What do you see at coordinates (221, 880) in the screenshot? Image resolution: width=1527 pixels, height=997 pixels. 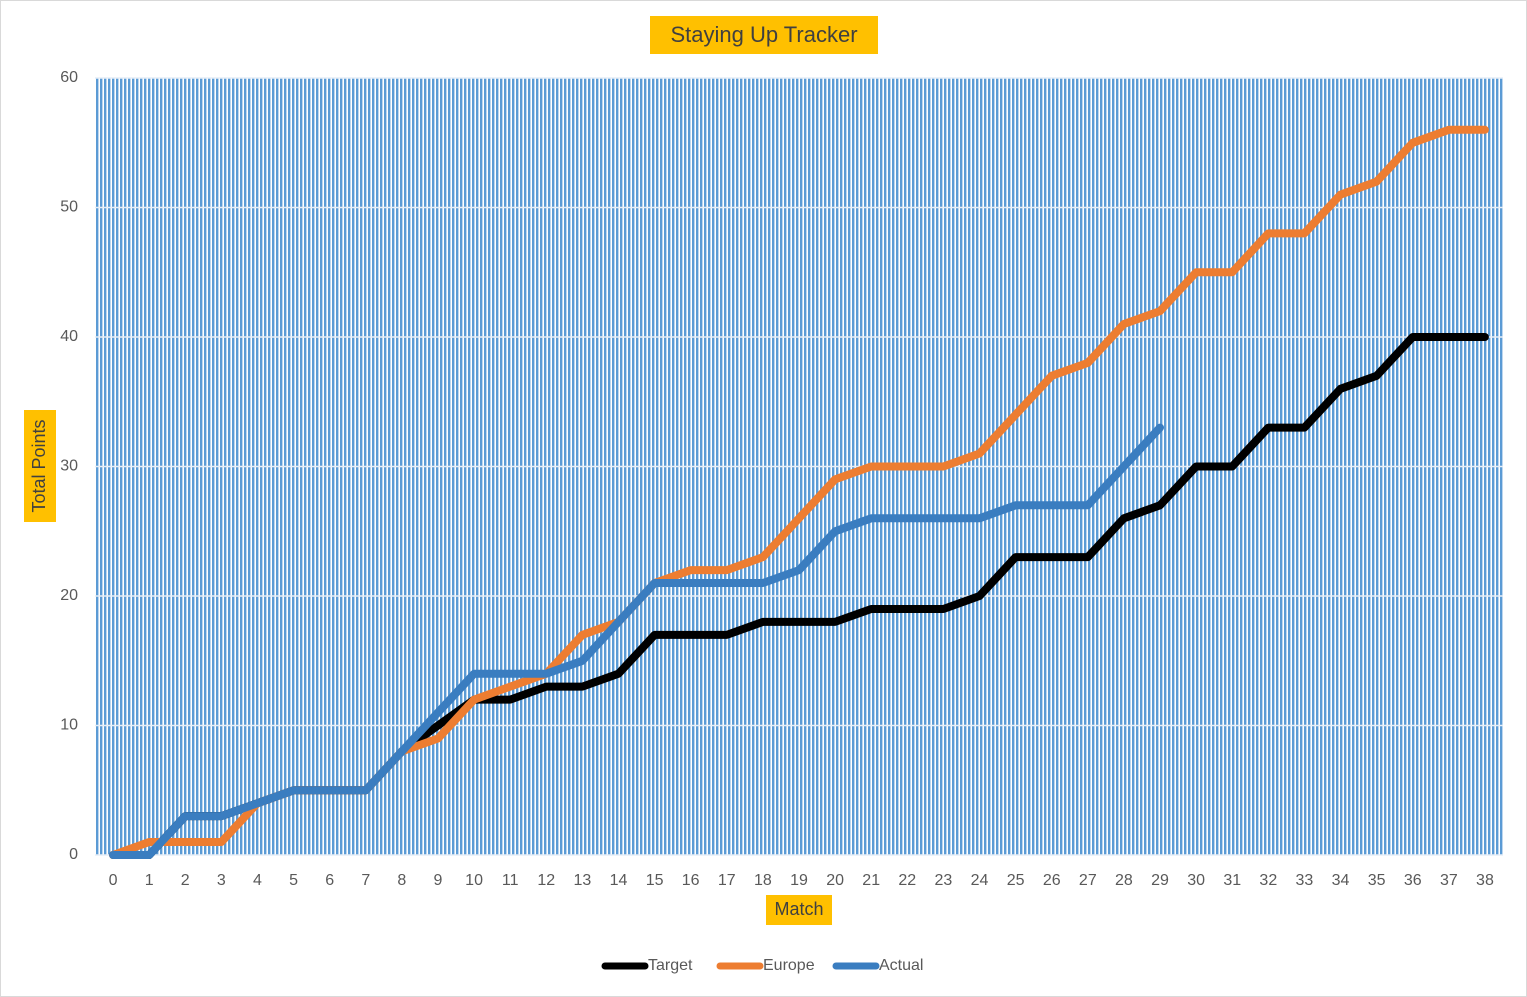 I see `x-tick-label: 3` at bounding box center [221, 880].